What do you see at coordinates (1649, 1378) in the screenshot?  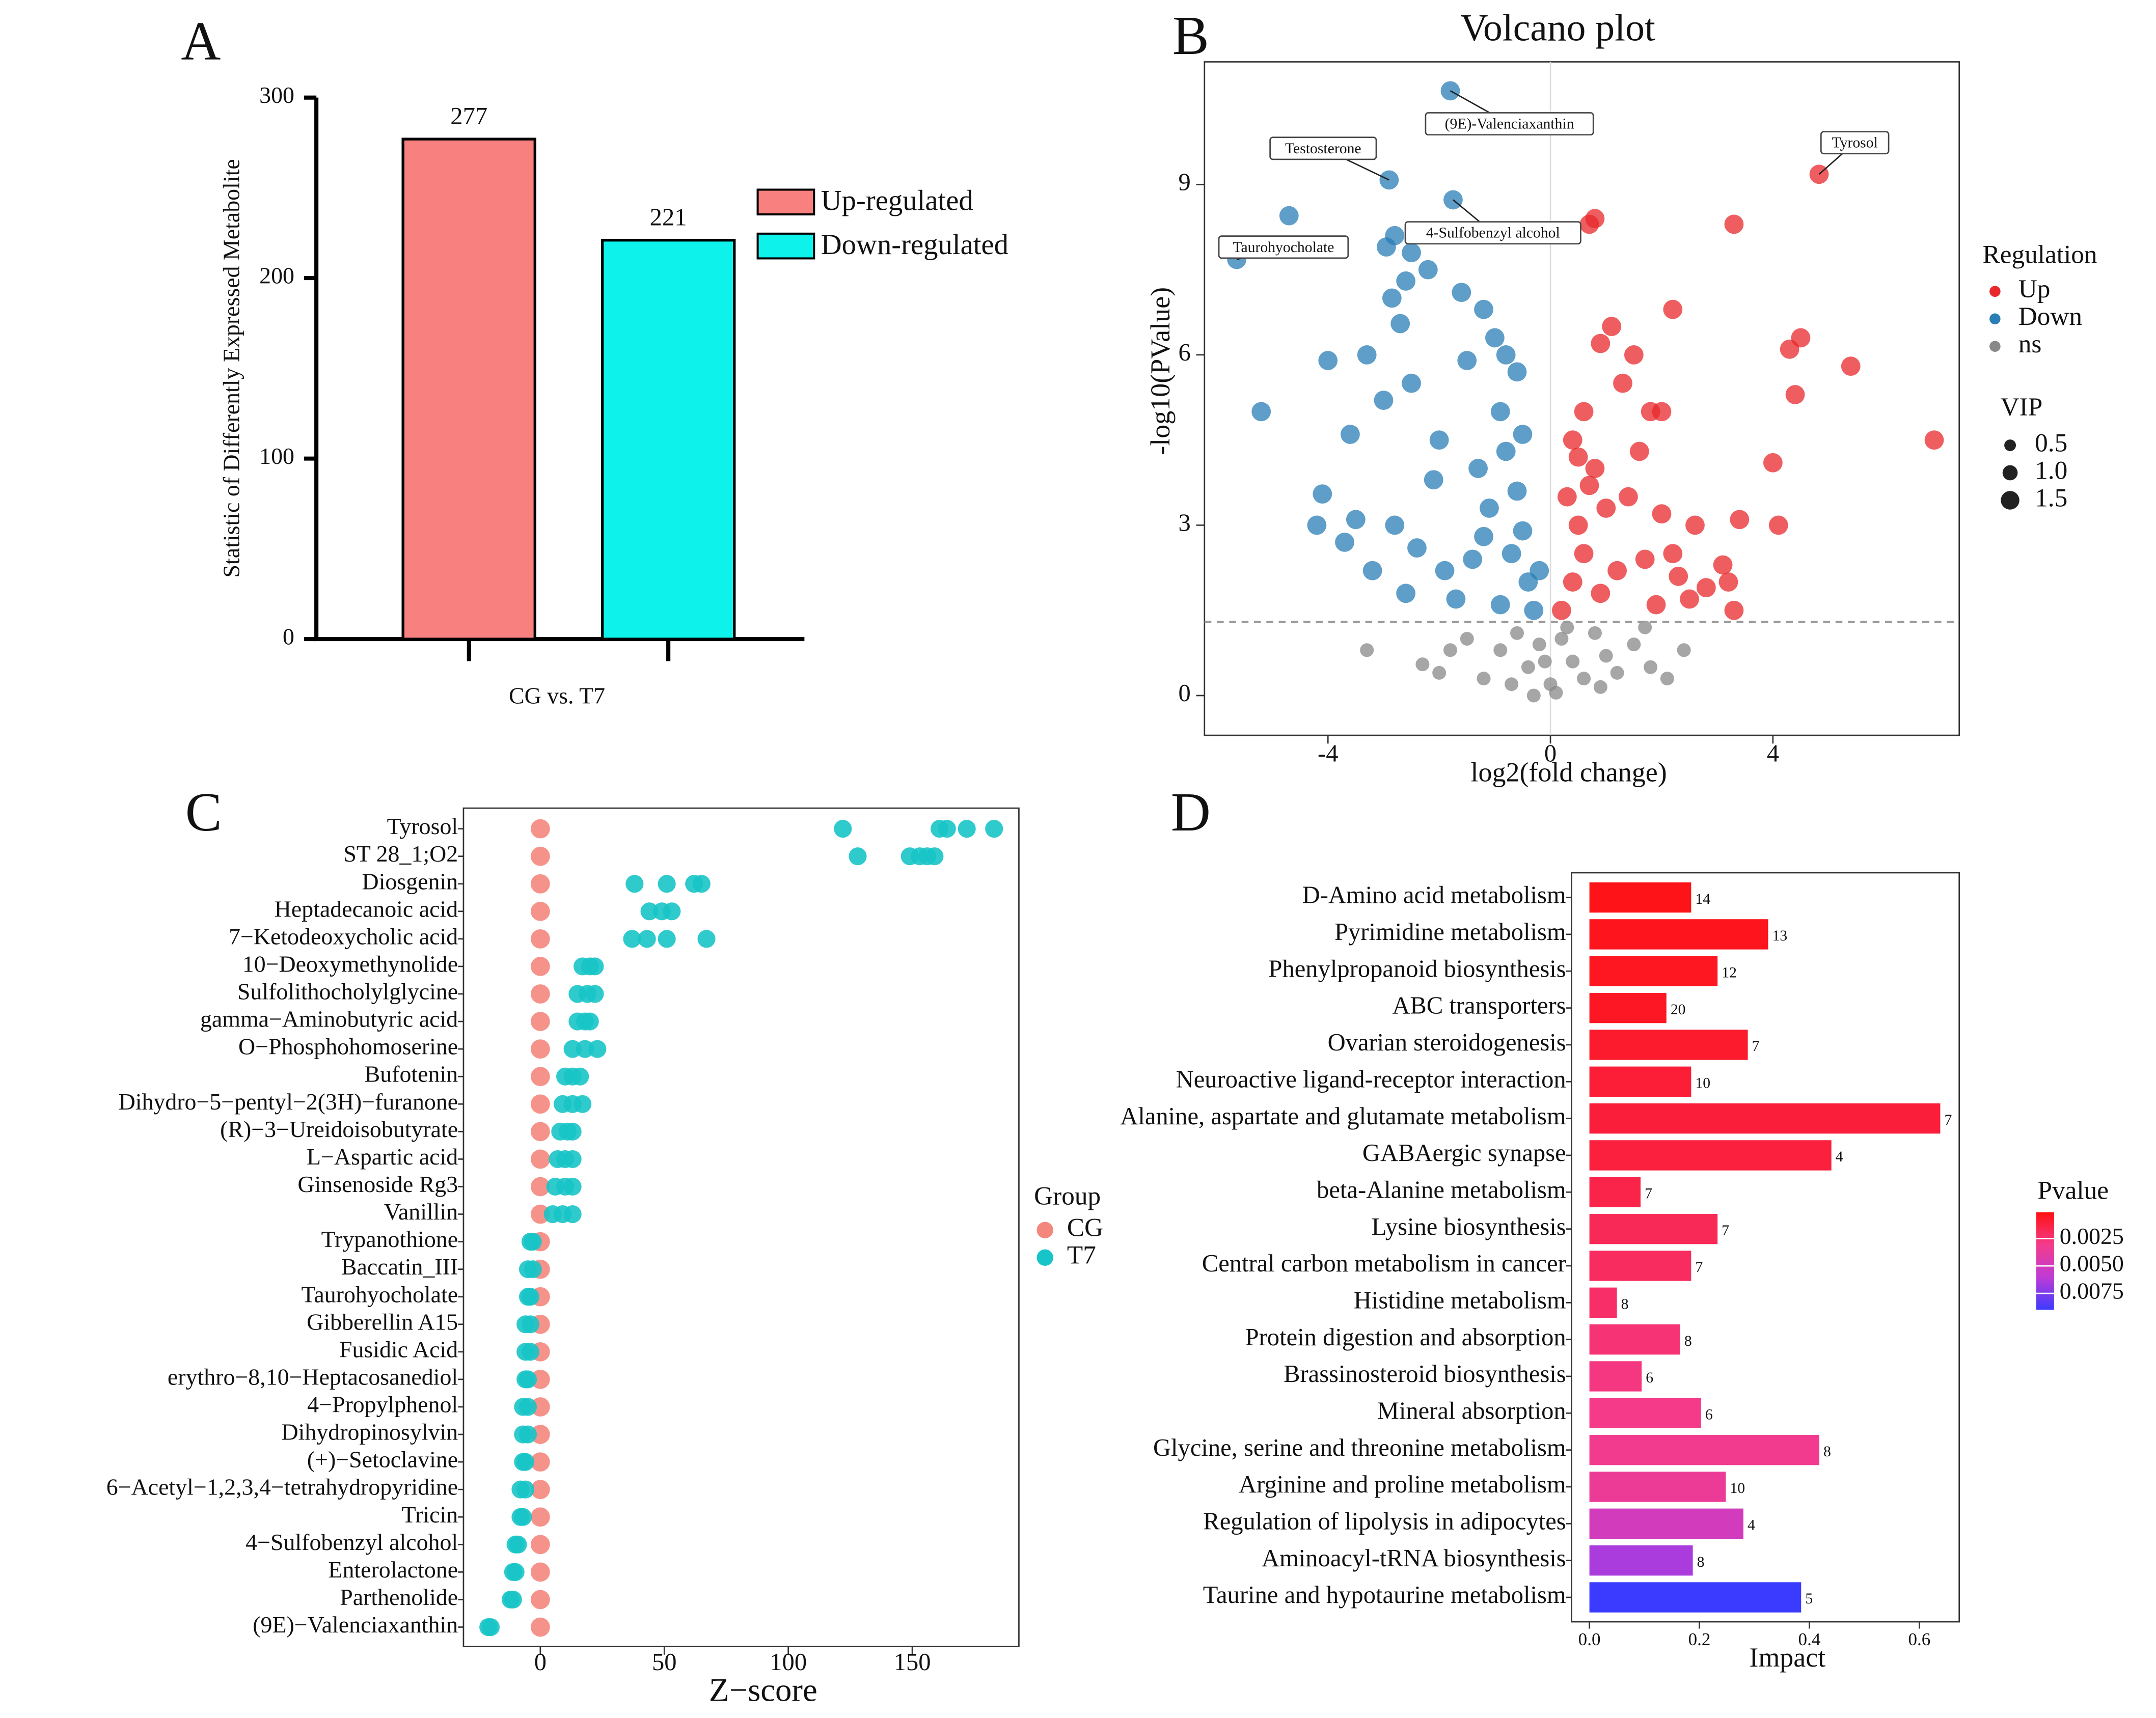 I see `count-label: 6` at bounding box center [1649, 1378].